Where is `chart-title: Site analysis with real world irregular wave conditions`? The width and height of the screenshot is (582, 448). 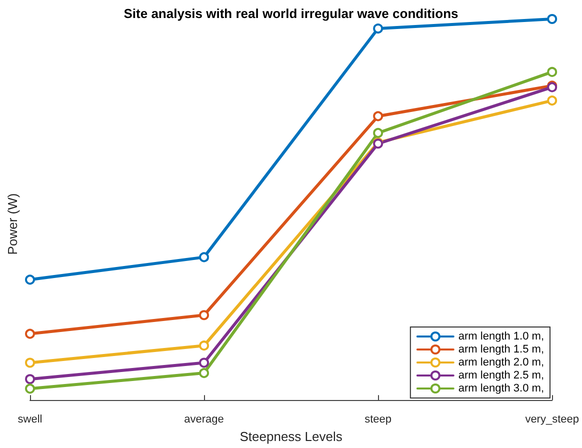
chart-title: Site analysis with real world irregular wave conditions is located at coordinates (291, 13).